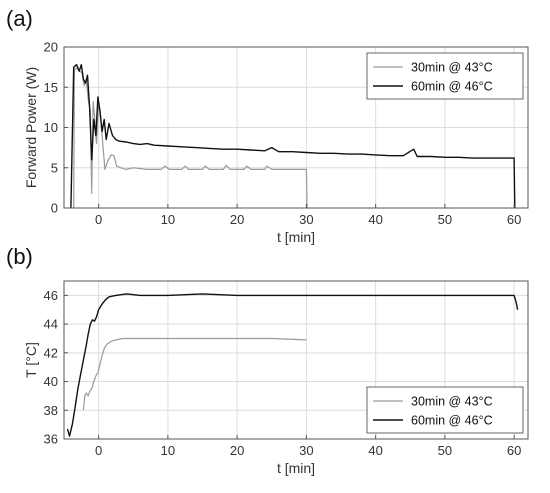 Image resolution: width=550 pixels, height=493 pixels. What do you see at coordinates (56, 367) in the screenshot?
I see `y-ticks: 36 38 40 42 44 46` at bounding box center [56, 367].